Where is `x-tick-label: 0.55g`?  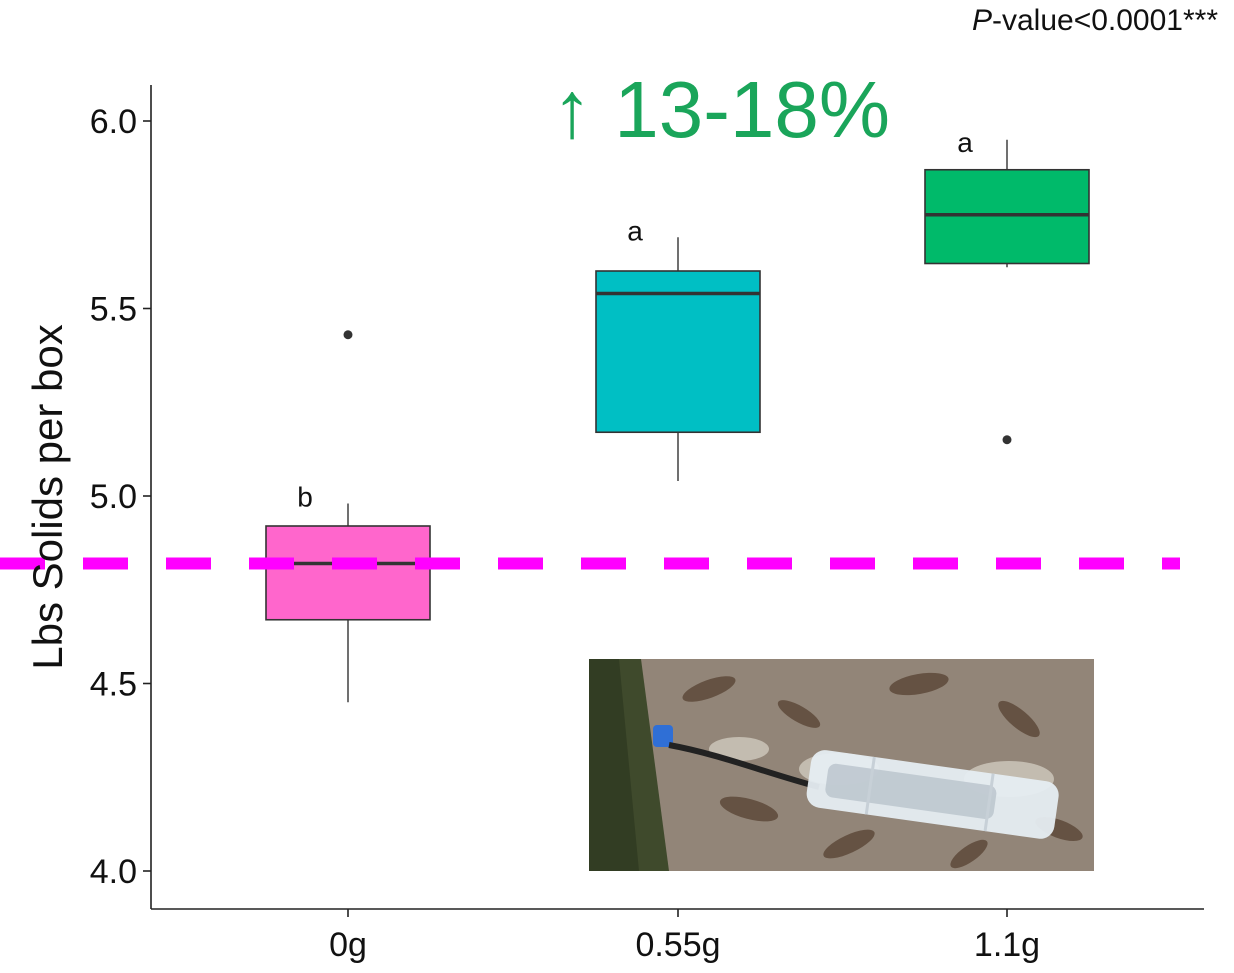
x-tick-label: 0.55g is located at coordinates (677, 945).